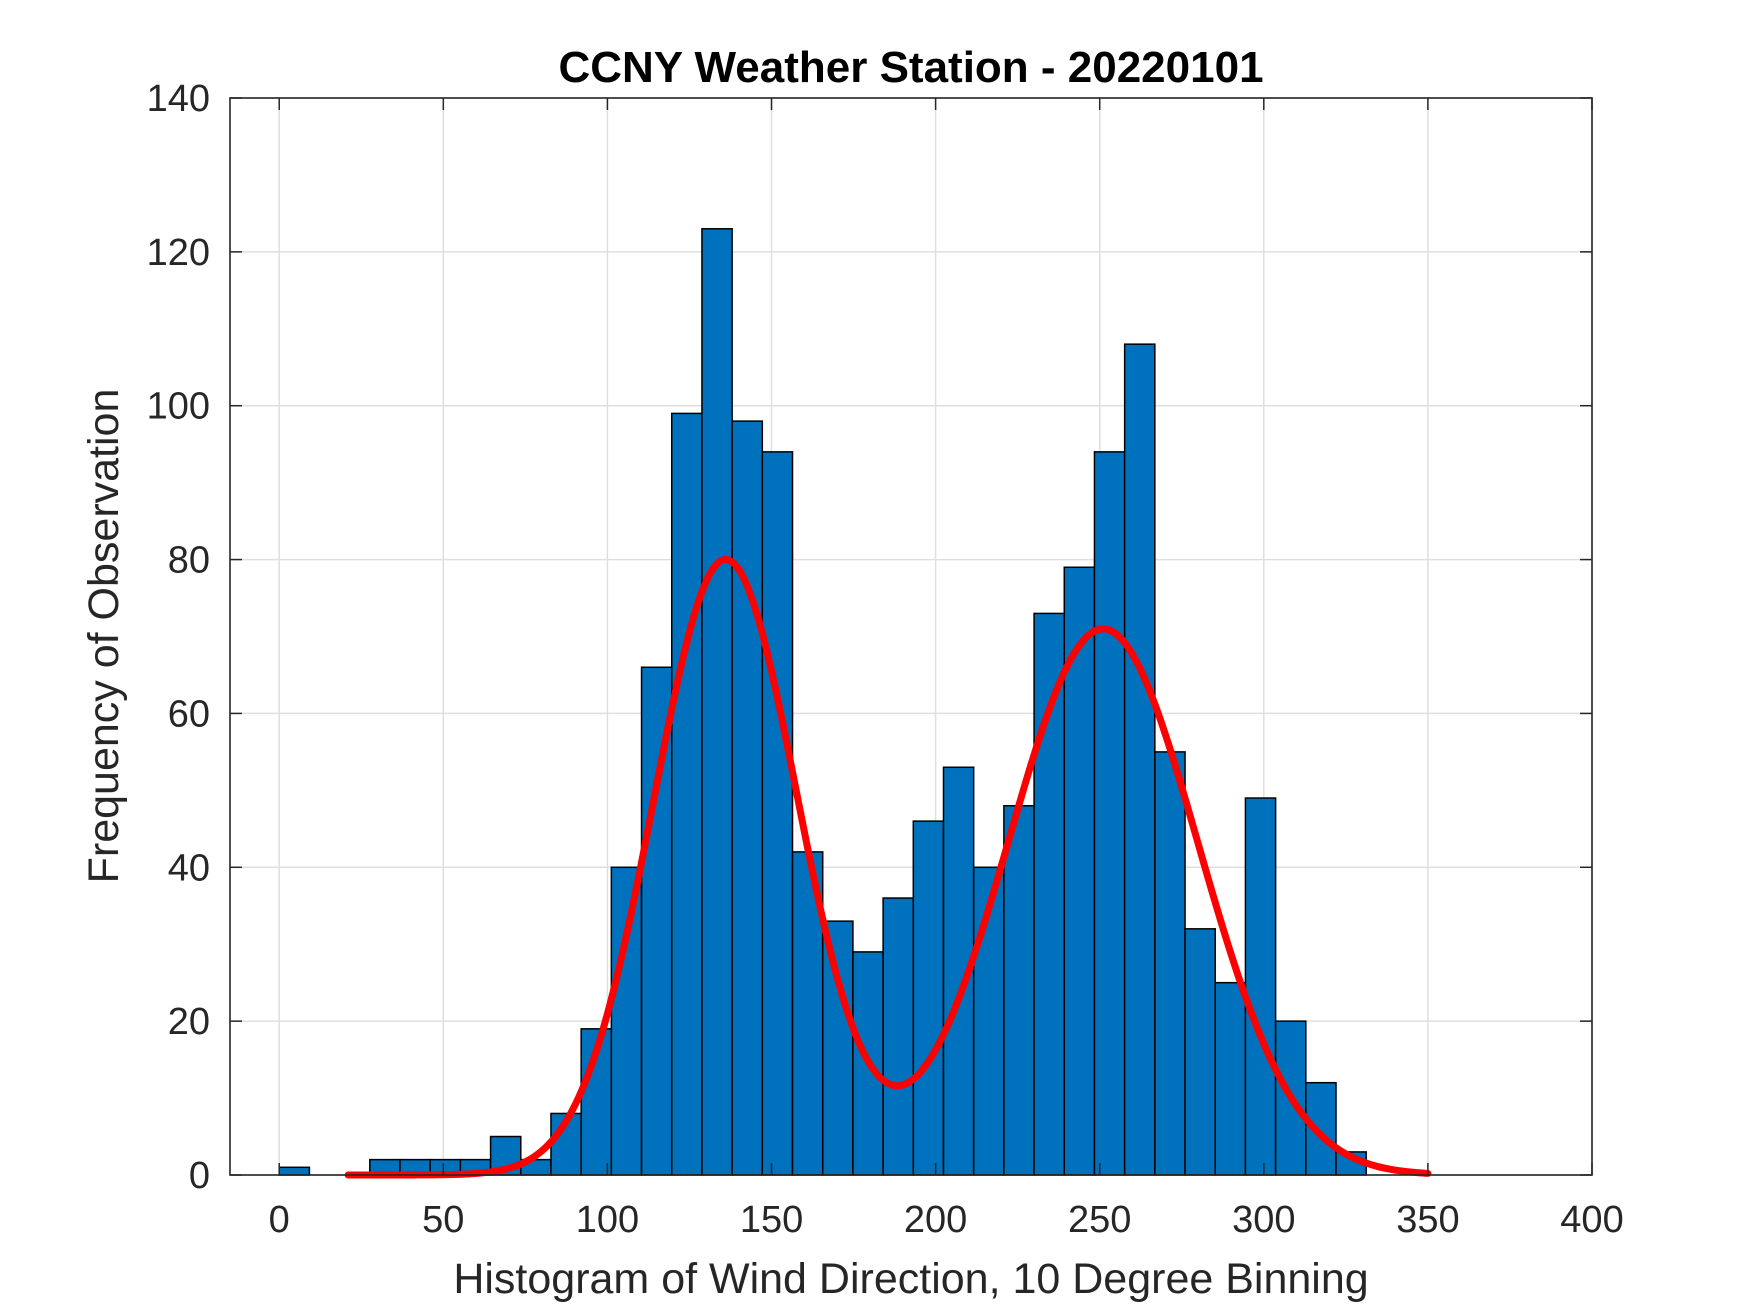  What do you see at coordinates (1099, 1220) in the screenshot?
I see `x-tick-label: 250` at bounding box center [1099, 1220].